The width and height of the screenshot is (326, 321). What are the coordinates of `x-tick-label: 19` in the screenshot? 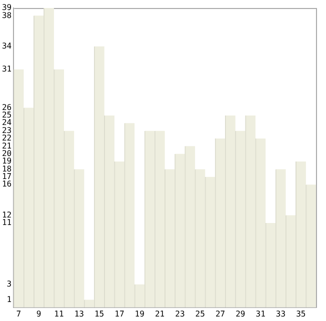 It's located at (139, 313).